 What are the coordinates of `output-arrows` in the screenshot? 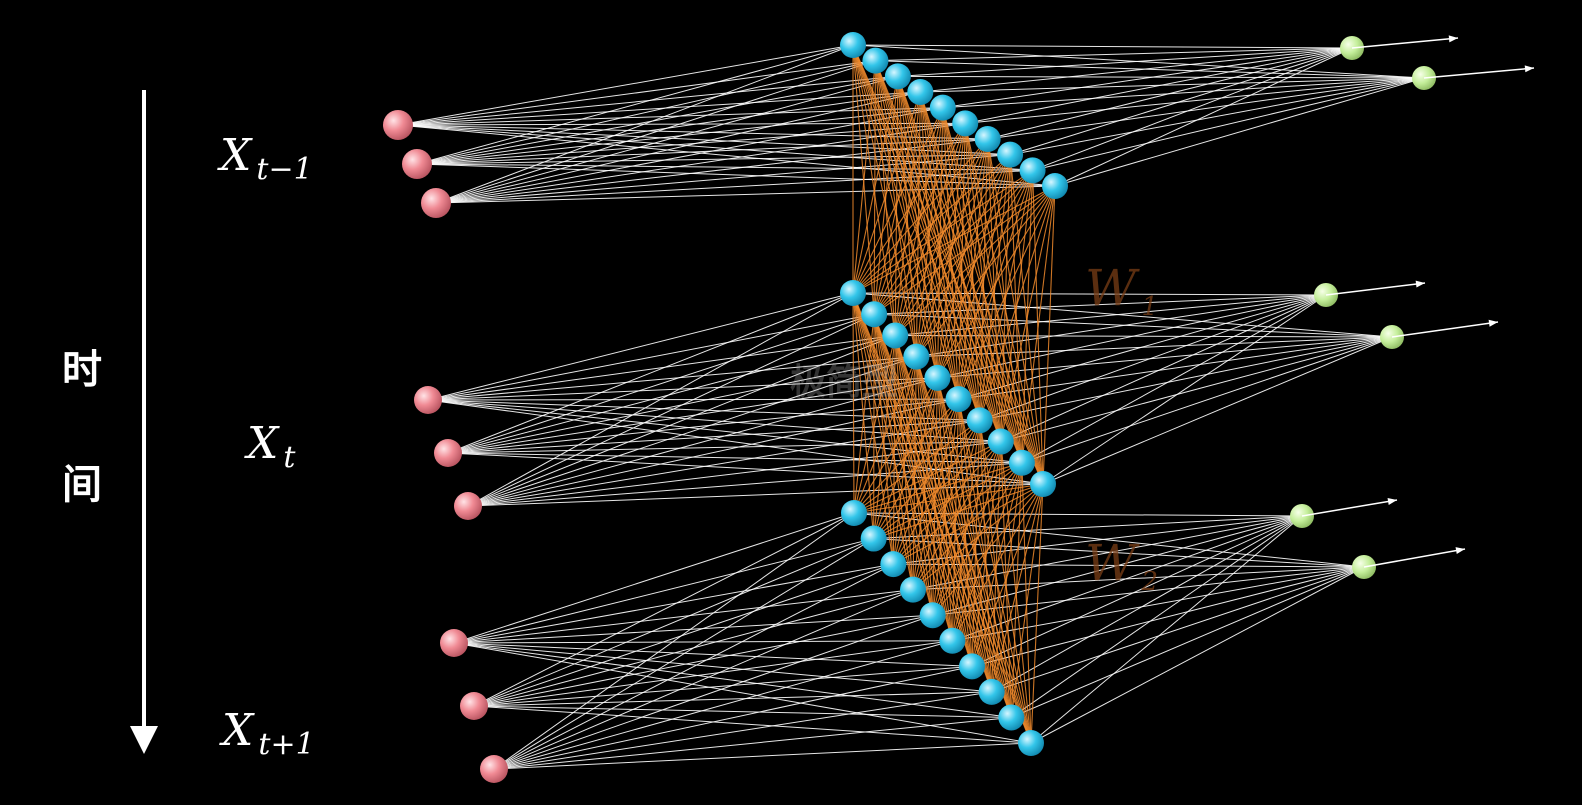 It's located at (1418, 301).